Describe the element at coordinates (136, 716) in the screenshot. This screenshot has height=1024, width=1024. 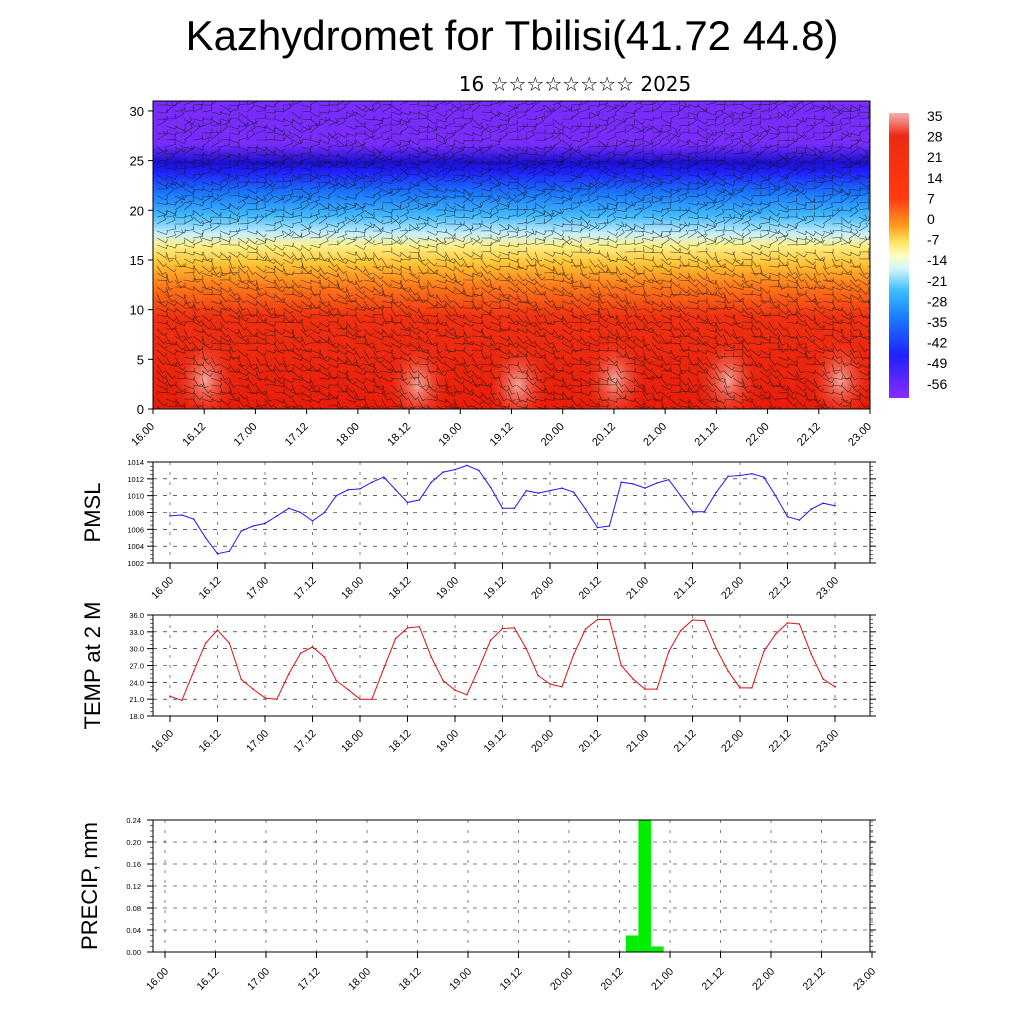
I see `y-tick-label: 18.0` at that location.